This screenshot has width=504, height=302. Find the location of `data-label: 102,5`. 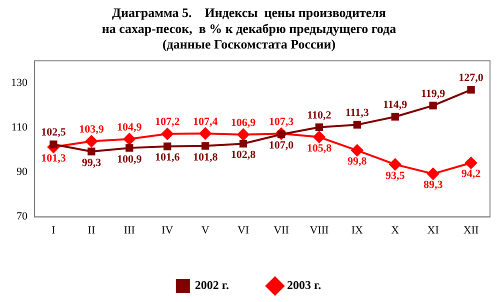

data-label: 102,5 is located at coordinates (53, 132).